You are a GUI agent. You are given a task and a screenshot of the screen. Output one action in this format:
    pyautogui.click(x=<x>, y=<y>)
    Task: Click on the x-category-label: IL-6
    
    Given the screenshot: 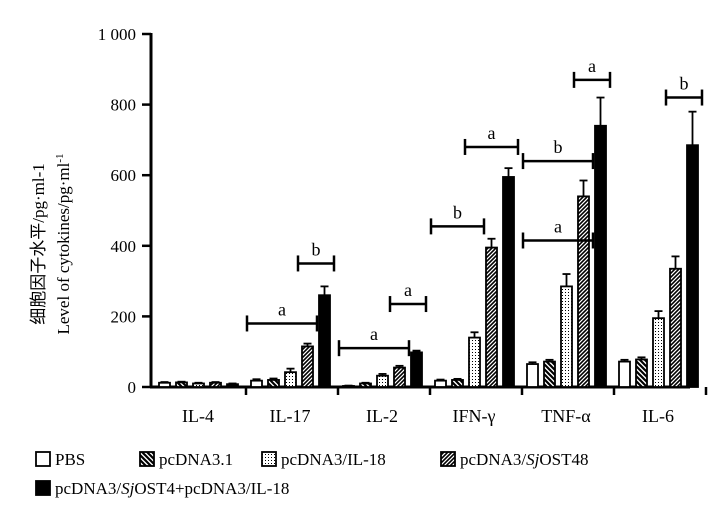 What is the action you would take?
    pyautogui.click(x=658, y=416)
    